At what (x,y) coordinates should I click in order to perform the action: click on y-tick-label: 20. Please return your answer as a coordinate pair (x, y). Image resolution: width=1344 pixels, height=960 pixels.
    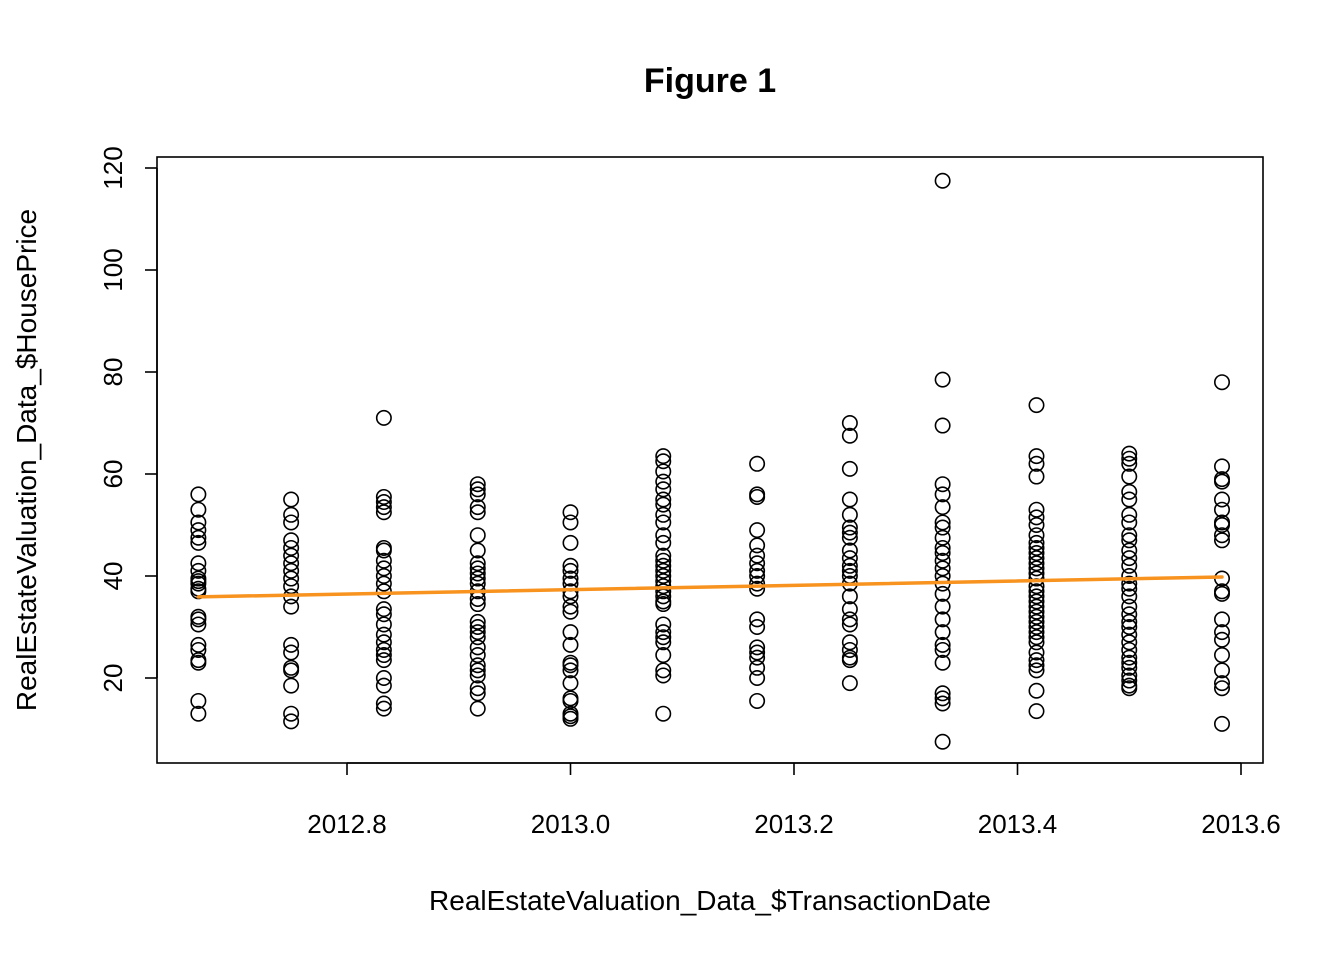
    Looking at the image, I should click on (113, 678).